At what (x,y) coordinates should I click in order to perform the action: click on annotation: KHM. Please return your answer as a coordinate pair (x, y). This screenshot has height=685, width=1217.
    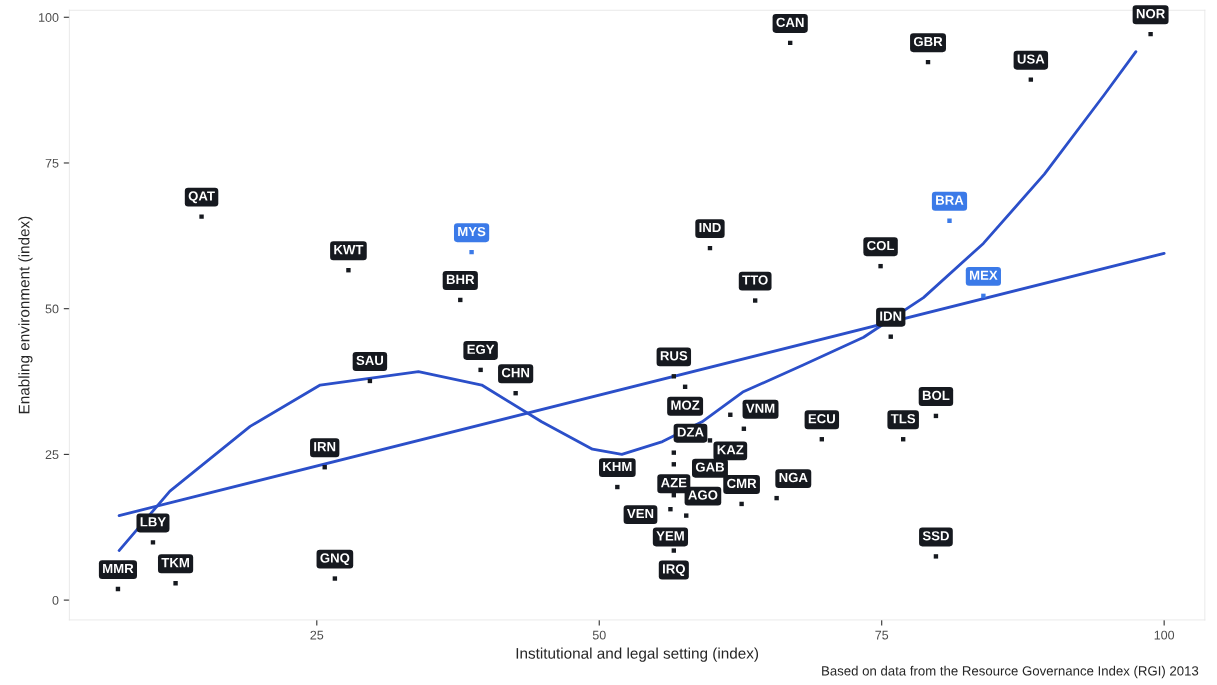
    Looking at the image, I should click on (617, 466).